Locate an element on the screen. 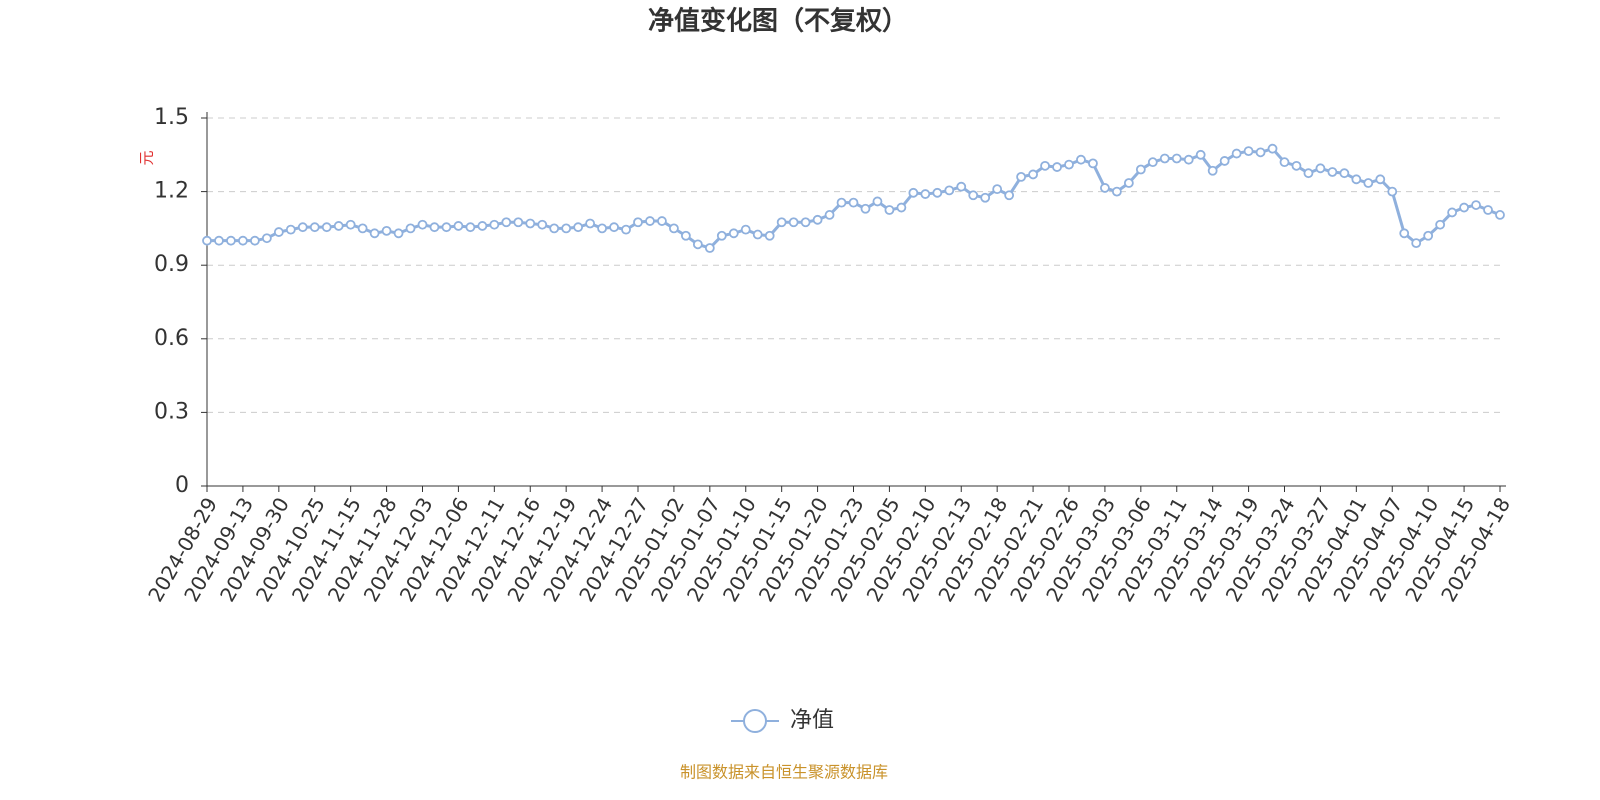 The width and height of the screenshot is (1600, 800). y-tick-label: 1.2 is located at coordinates (171, 191).